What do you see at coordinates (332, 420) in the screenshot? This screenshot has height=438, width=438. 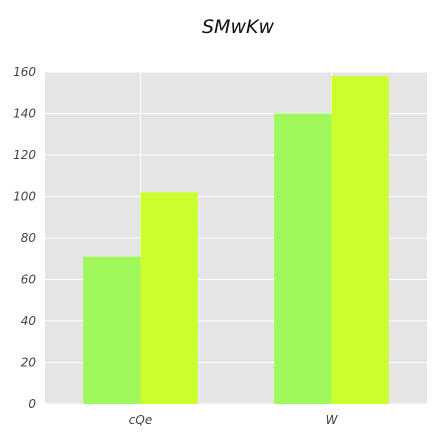 I see `x-tick-label: W` at bounding box center [332, 420].